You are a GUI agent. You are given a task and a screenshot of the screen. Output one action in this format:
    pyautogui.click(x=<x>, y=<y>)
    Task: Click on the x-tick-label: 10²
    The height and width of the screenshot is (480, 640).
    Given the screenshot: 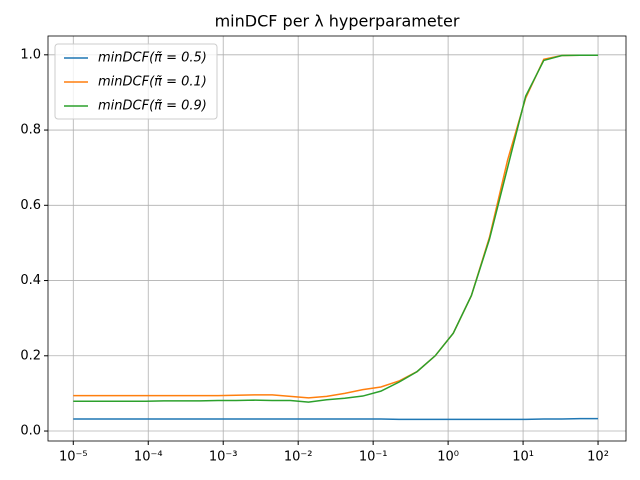 What is the action you would take?
    pyautogui.click(x=598, y=457)
    